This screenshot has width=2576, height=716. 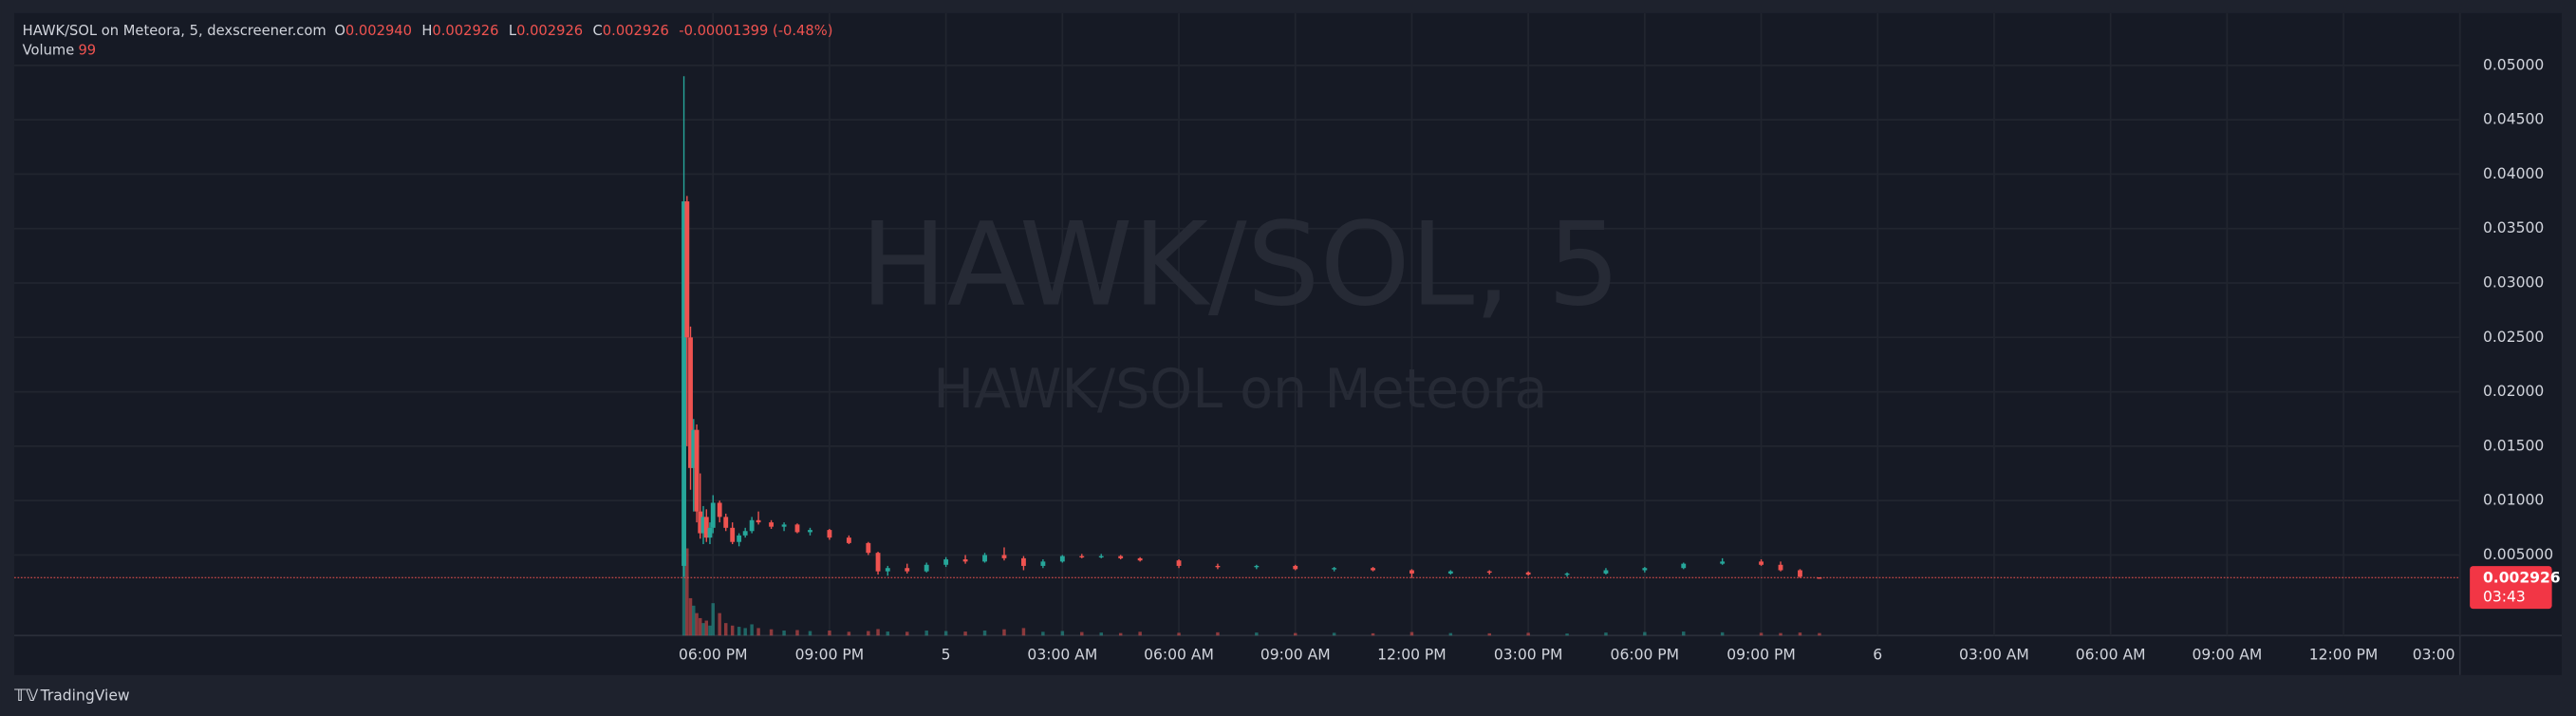 What do you see at coordinates (85, 696) in the screenshot?
I see `logo-text: TradingView` at bounding box center [85, 696].